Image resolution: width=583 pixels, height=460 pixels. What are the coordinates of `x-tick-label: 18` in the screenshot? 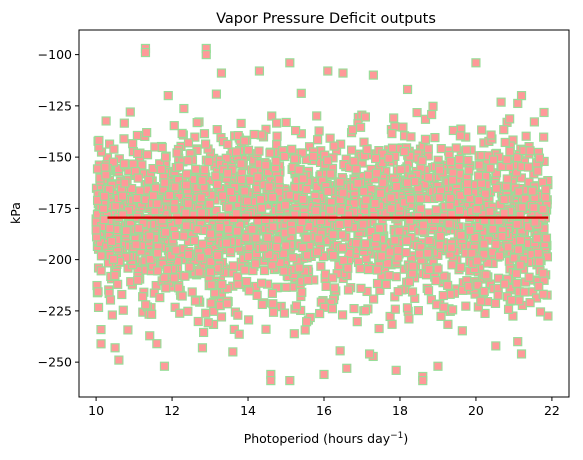 It's located at (400, 410).